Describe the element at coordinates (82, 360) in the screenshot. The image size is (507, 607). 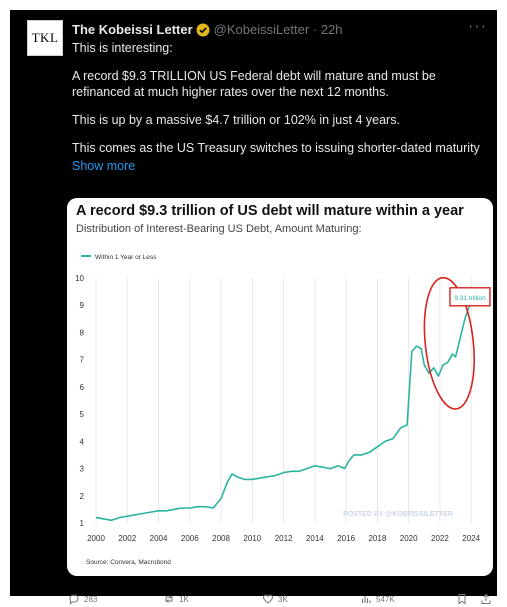
I see `y-tick-label: 7` at that location.